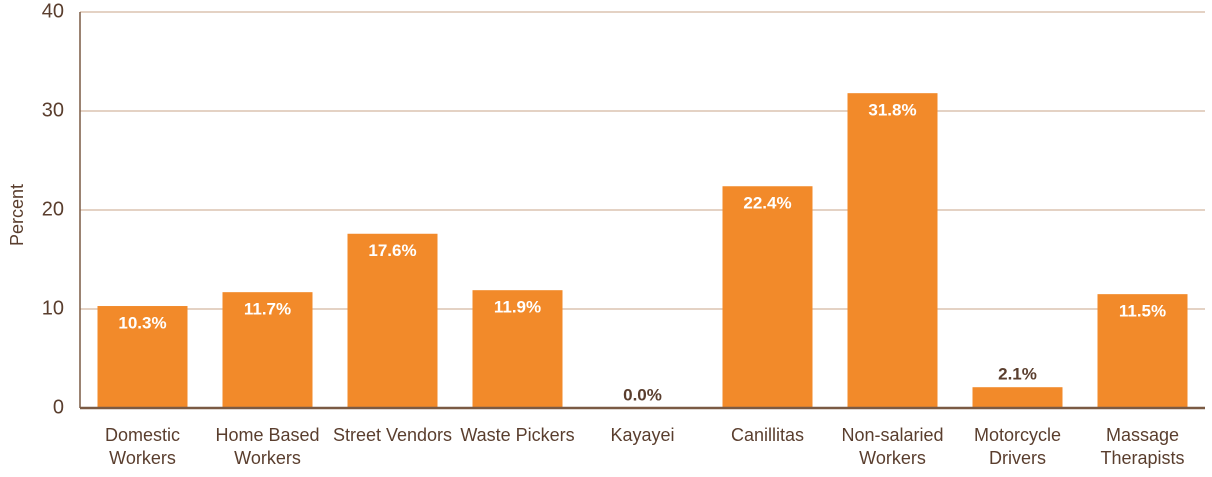 The width and height of the screenshot is (1212, 477). I want to click on y-tick-label: 10, so click(53, 308).